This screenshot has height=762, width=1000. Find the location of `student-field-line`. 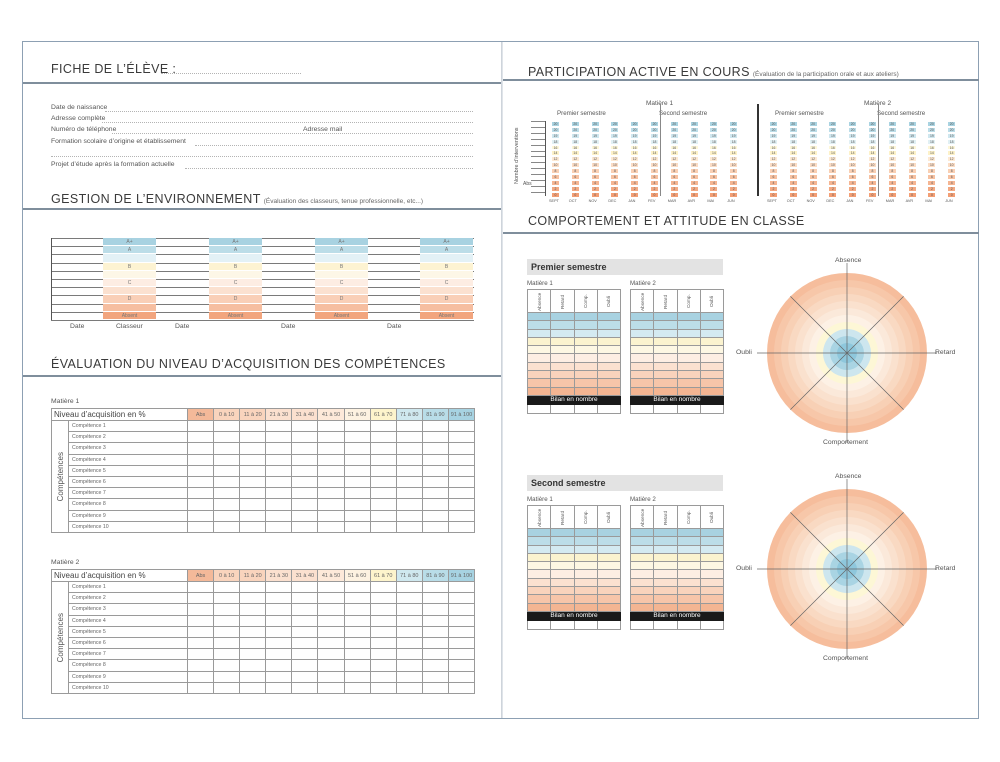

student-field-line is located at coordinates (334, 145).